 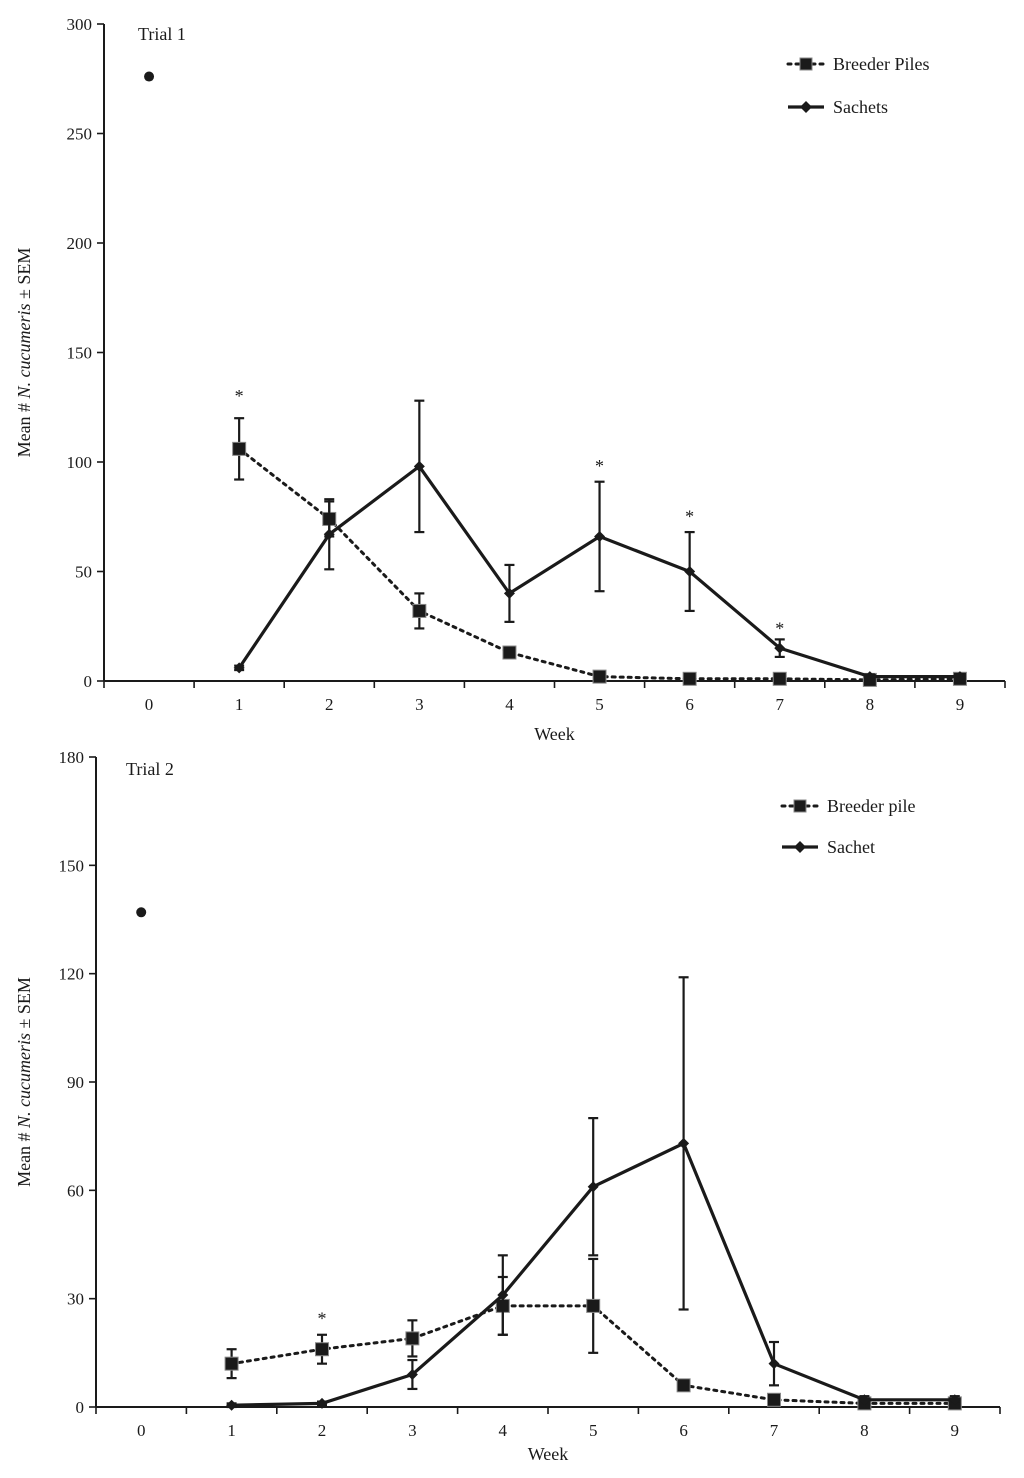 I want to click on chart-title: Trial 1, so click(x=162, y=34).